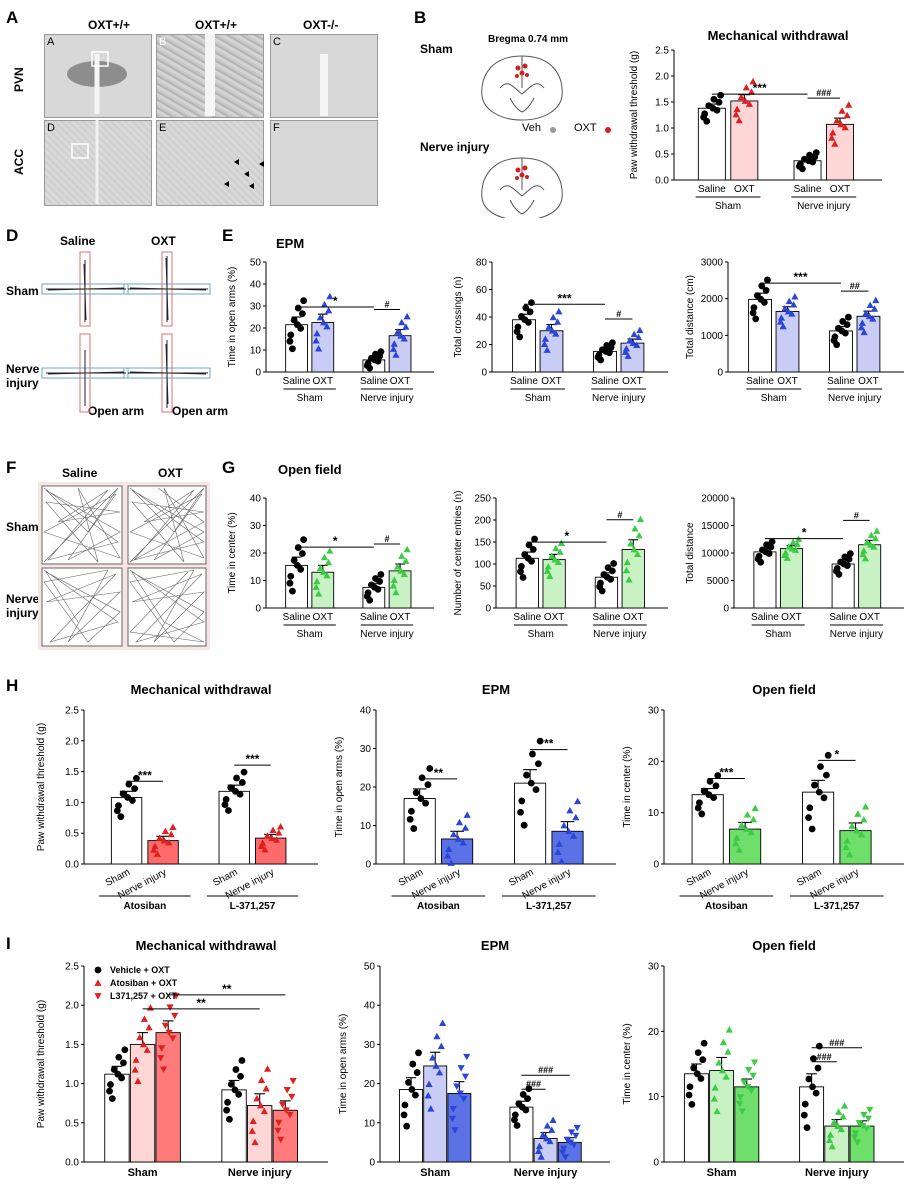 The image size is (920, 1195). What do you see at coordinates (140, 970) in the screenshot?
I see `legend-label: Vehicle + OXT` at bounding box center [140, 970].